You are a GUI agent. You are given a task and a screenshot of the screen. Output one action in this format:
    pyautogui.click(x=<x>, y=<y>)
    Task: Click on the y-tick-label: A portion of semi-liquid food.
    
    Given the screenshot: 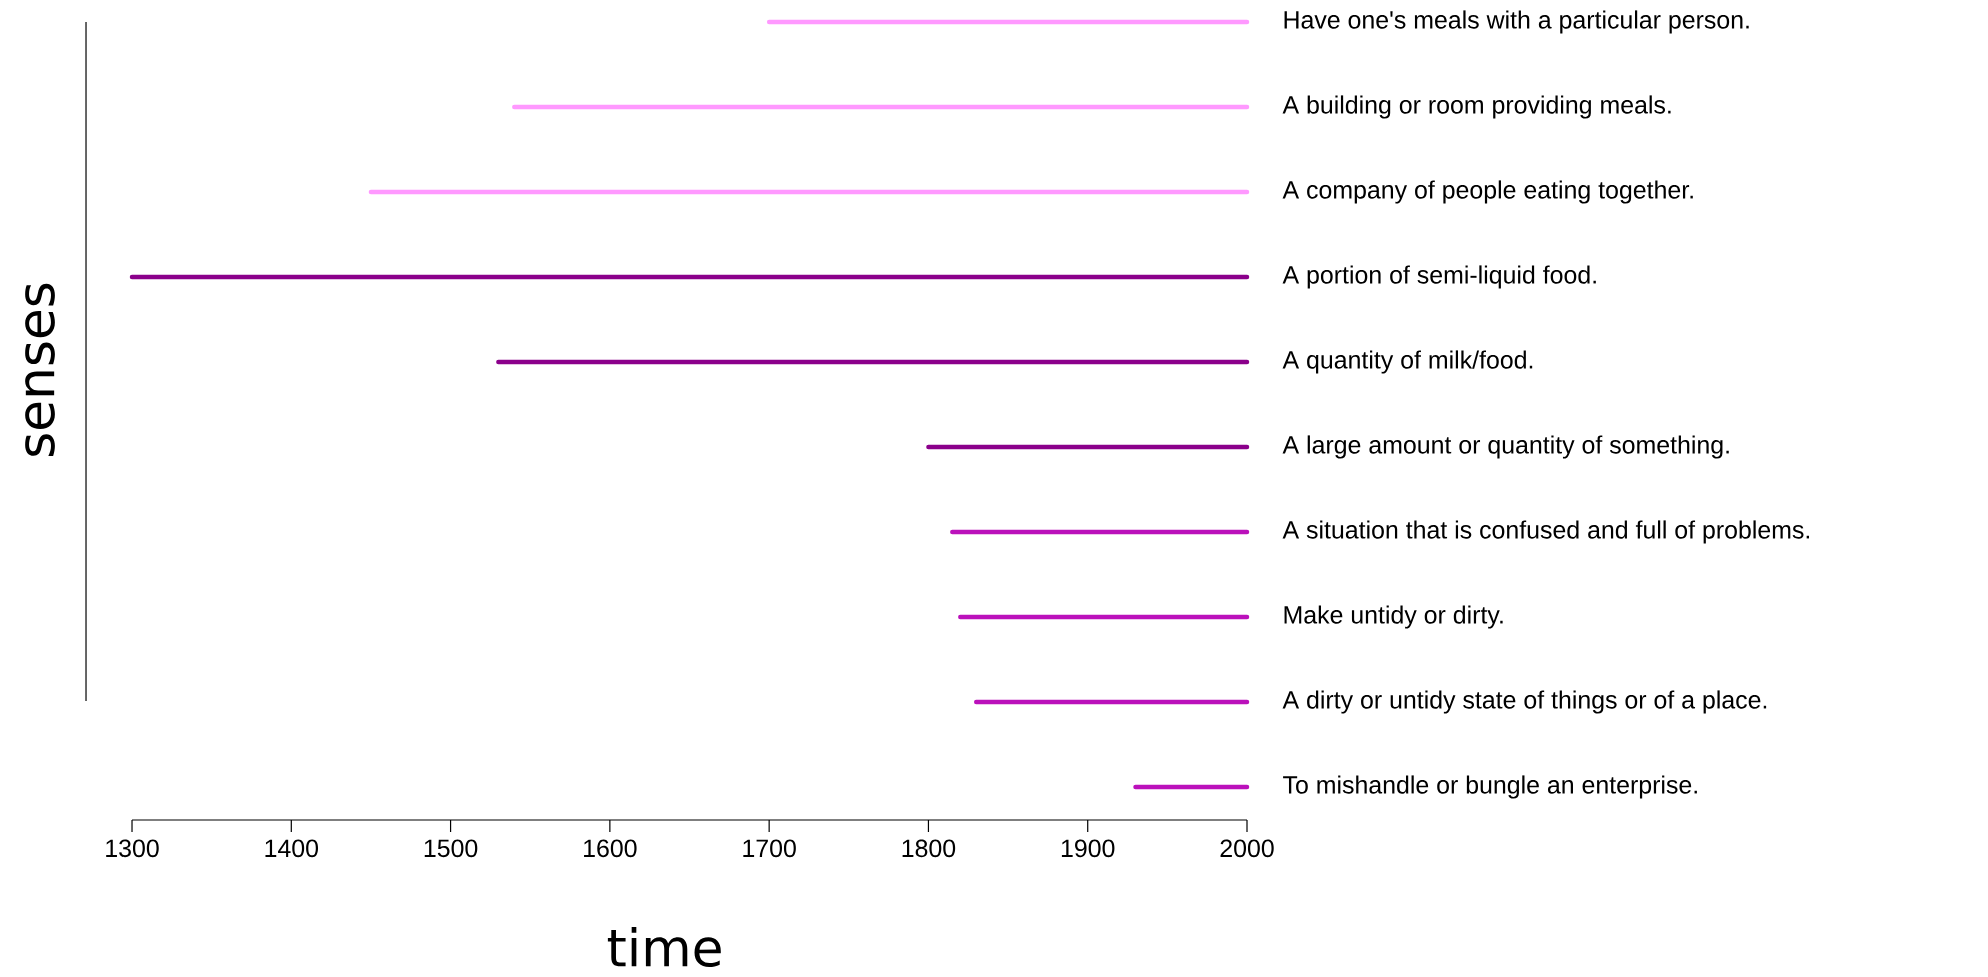 What is the action you would take?
    pyautogui.click(x=1439, y=277)
    